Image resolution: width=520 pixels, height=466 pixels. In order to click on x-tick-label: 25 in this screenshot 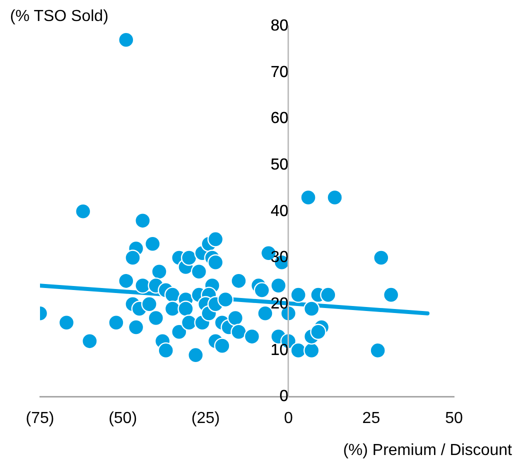, I will do `click(371, 418)`.